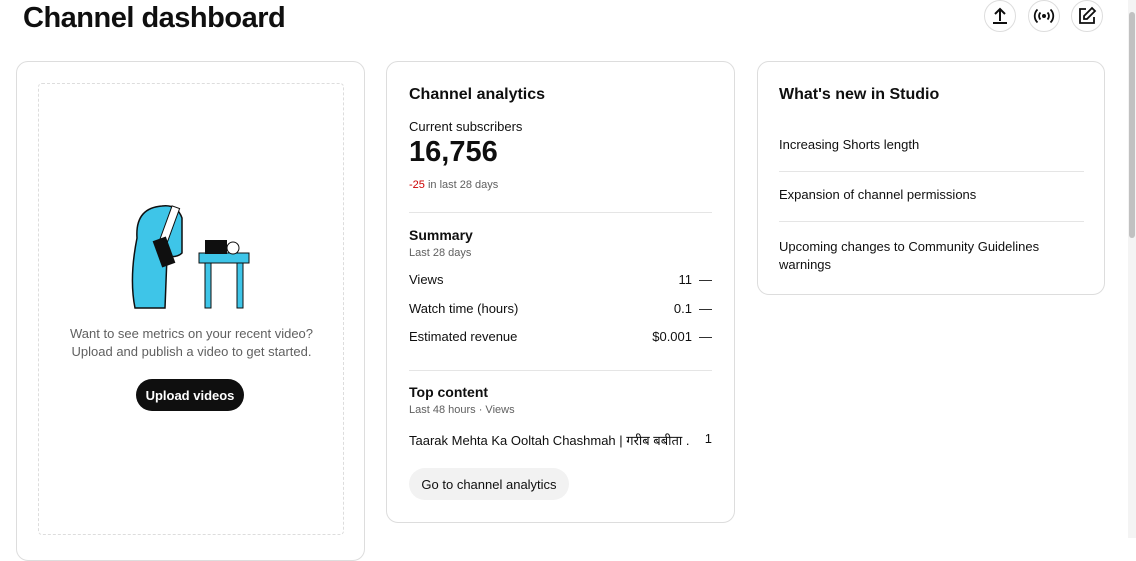 The width and height of the screenshot is (1136, 561). Describe the element at coordinates (477, 94) in the screenshot. I see `card-title: Channel analytics` at that location.